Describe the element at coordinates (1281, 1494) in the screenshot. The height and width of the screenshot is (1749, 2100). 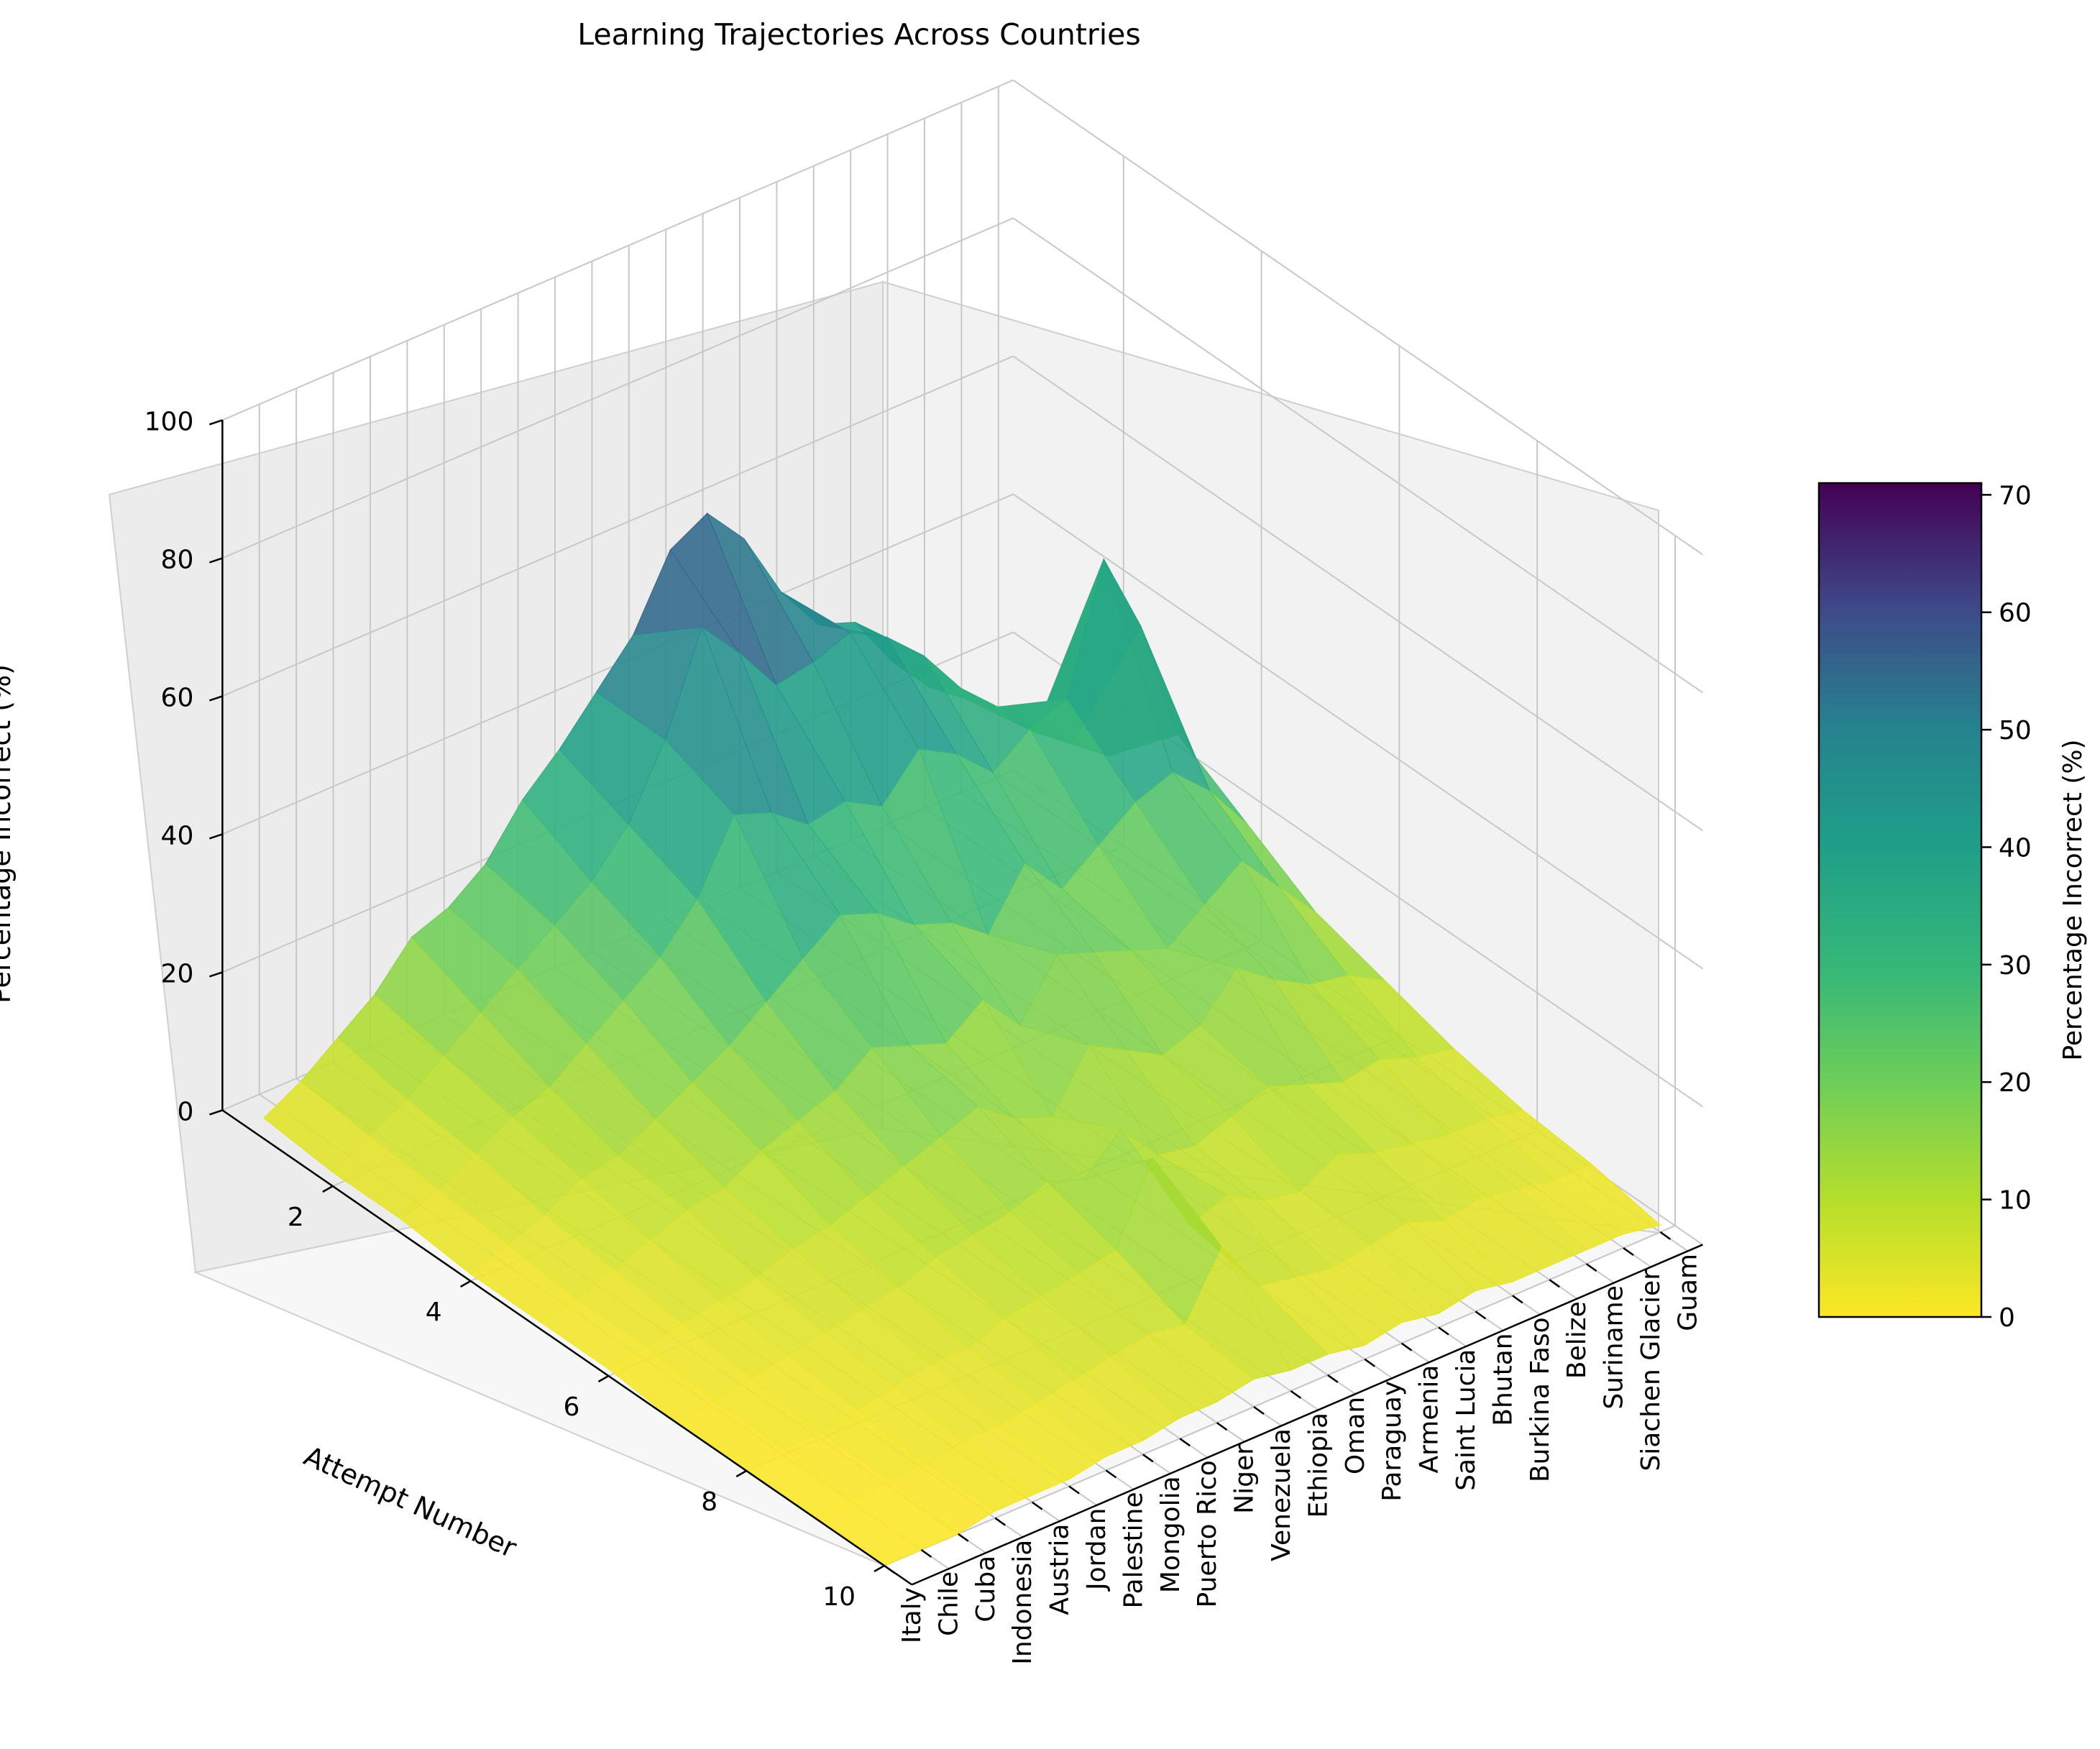
I see `country-tick-label: Venezuela` at that location.